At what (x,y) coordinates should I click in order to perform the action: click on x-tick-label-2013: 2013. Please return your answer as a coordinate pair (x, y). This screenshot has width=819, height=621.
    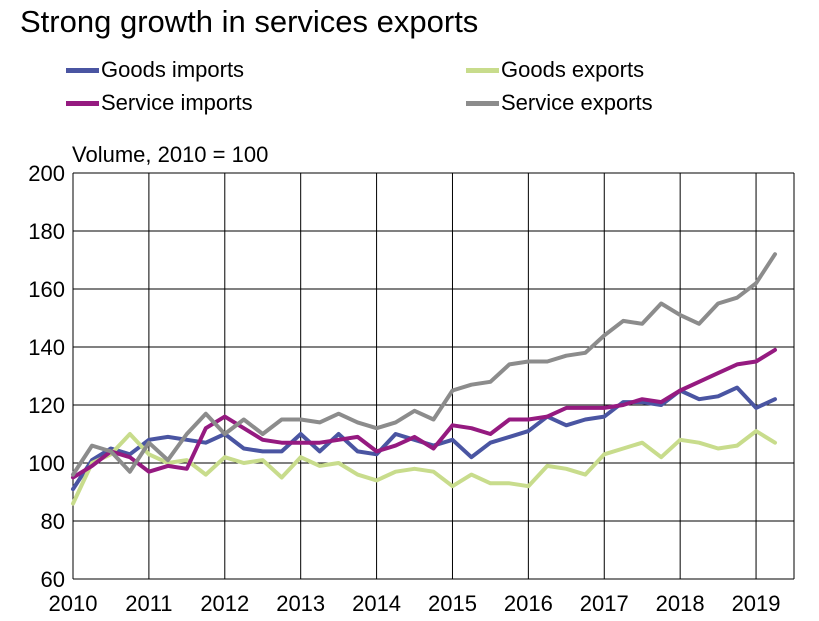
    Looking at the image, I should click on (300, 603).